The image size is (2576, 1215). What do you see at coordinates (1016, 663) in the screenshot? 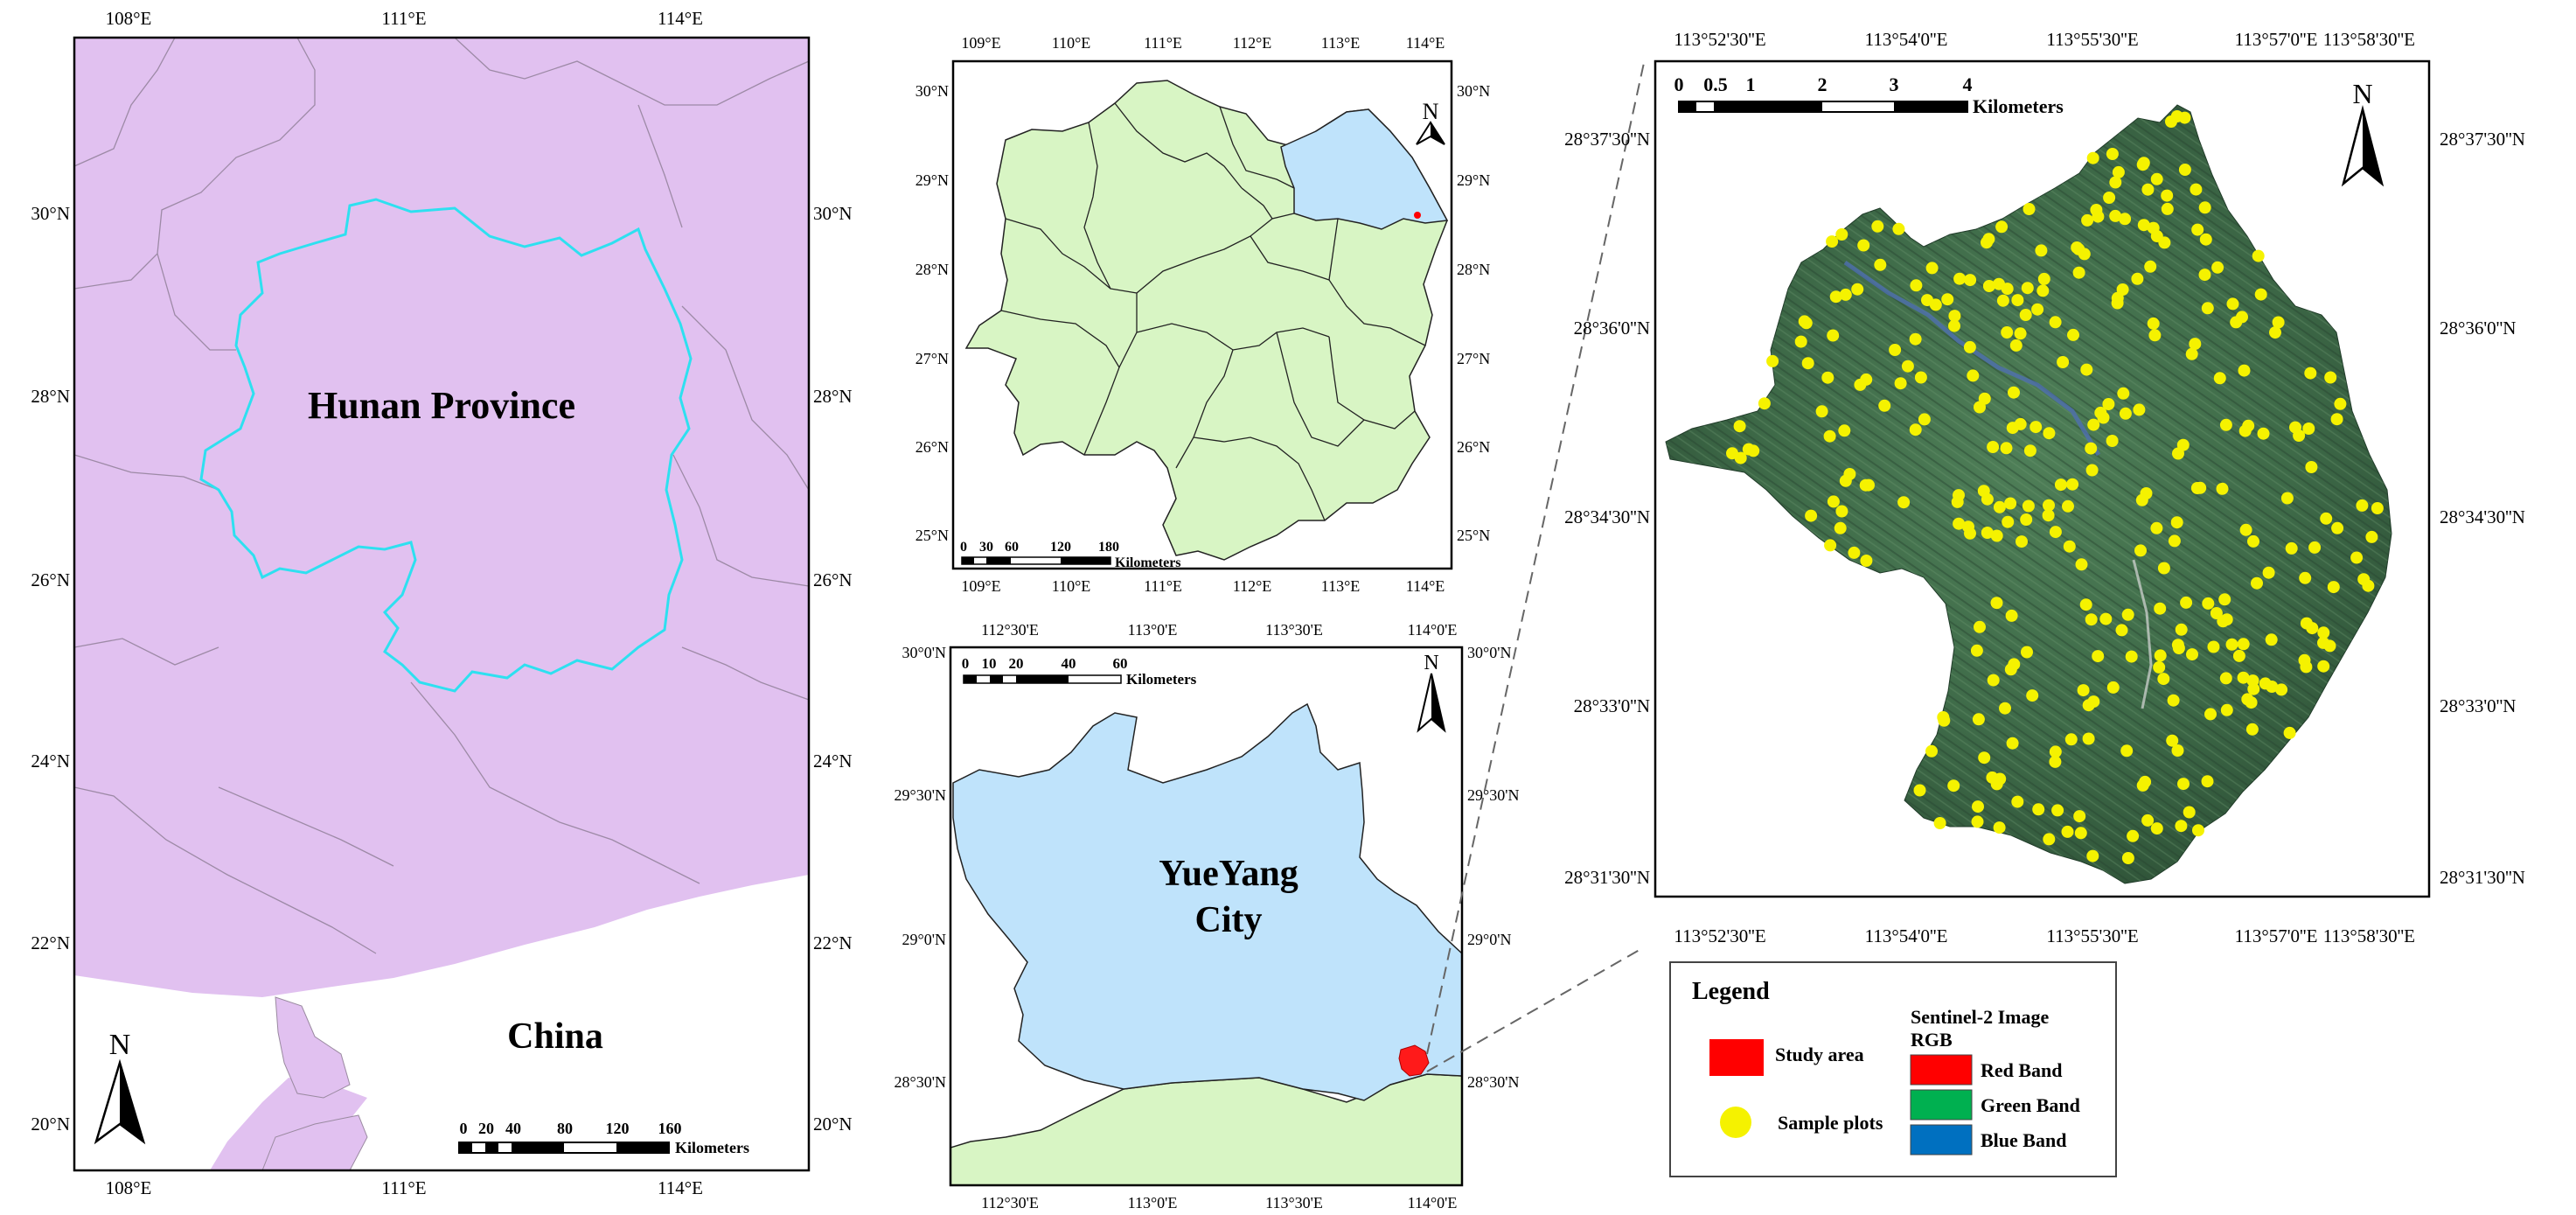
I see `scale-number: 20` at bounding box center [1016, 663].